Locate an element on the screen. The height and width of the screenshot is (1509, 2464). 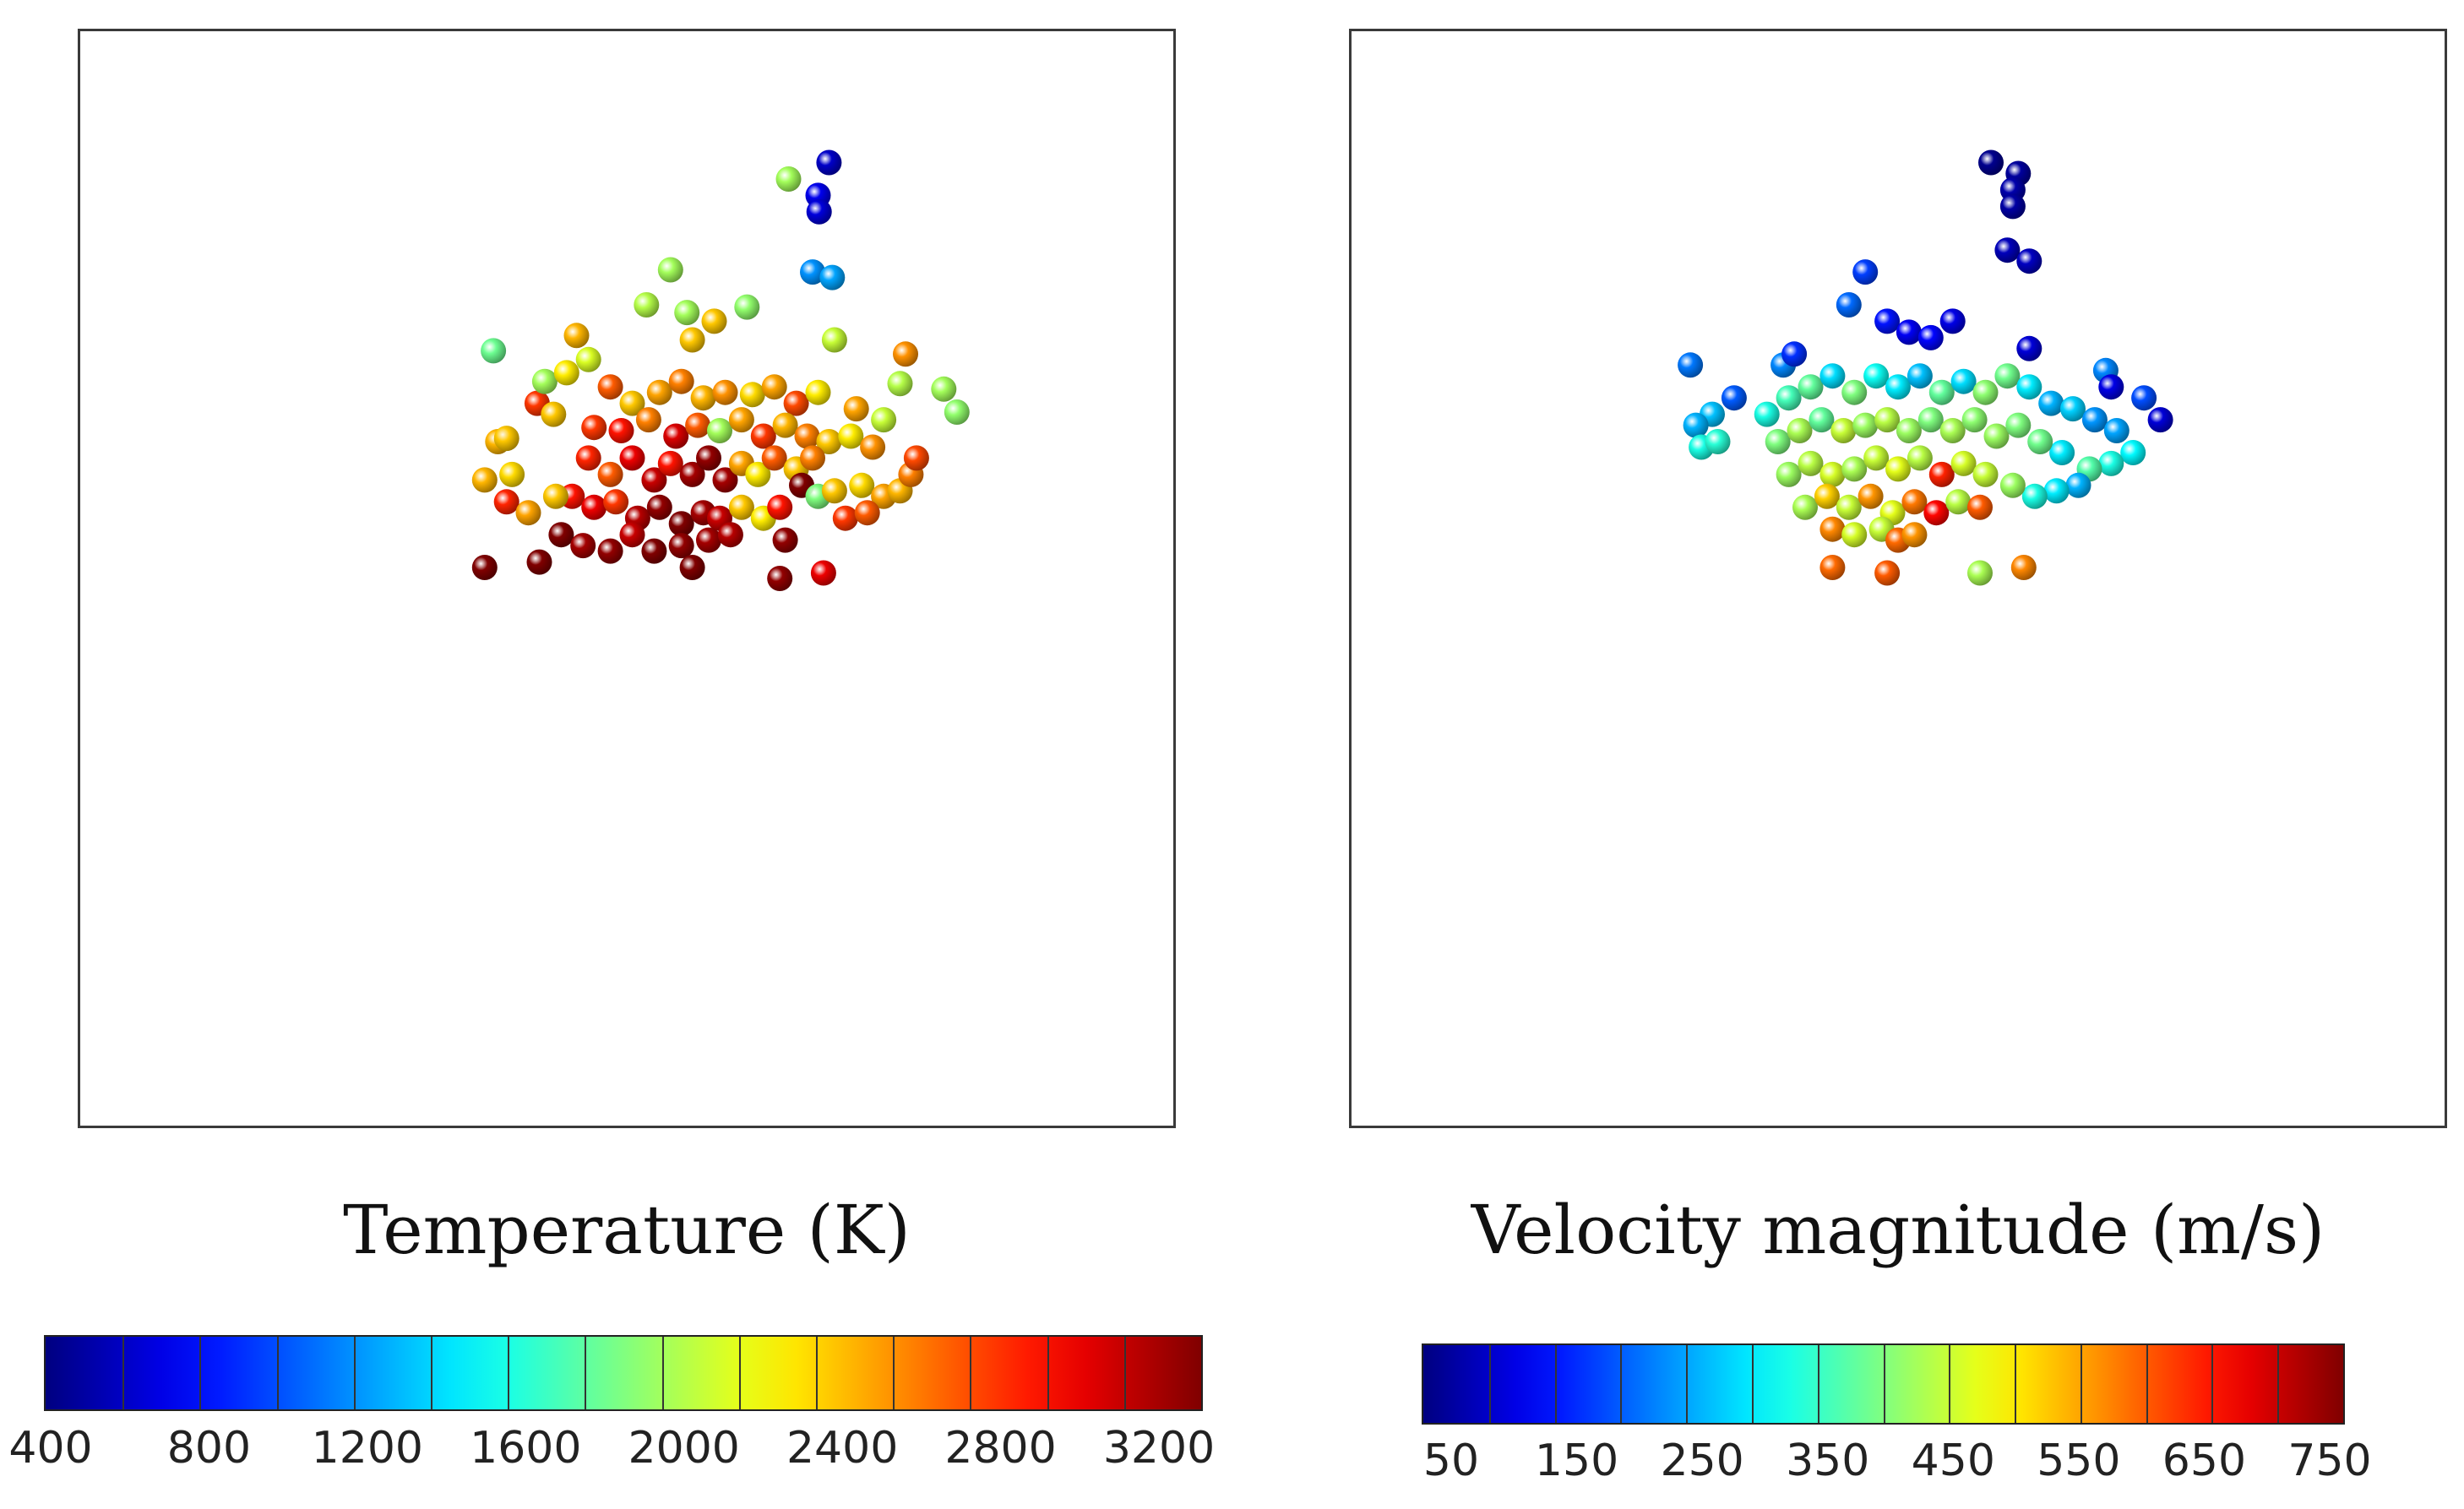
temperature-colorbar is located at coordinates (624, 1373).